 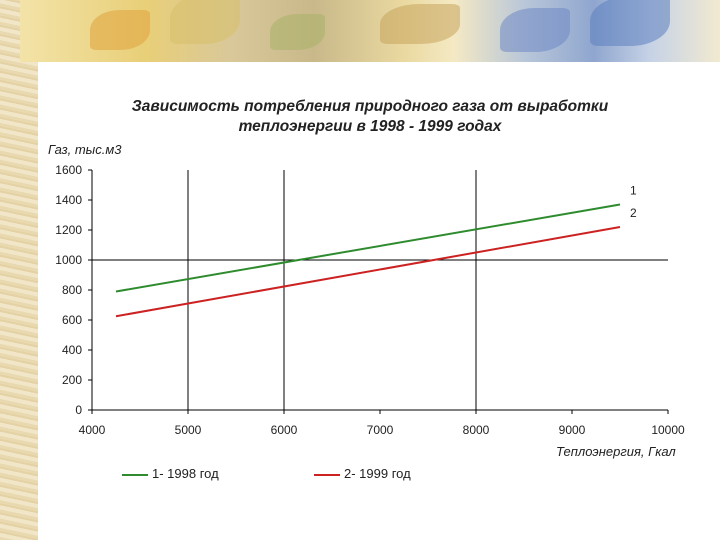 I want to click on y-tick-label: 1200, so click(x=68, y=230).